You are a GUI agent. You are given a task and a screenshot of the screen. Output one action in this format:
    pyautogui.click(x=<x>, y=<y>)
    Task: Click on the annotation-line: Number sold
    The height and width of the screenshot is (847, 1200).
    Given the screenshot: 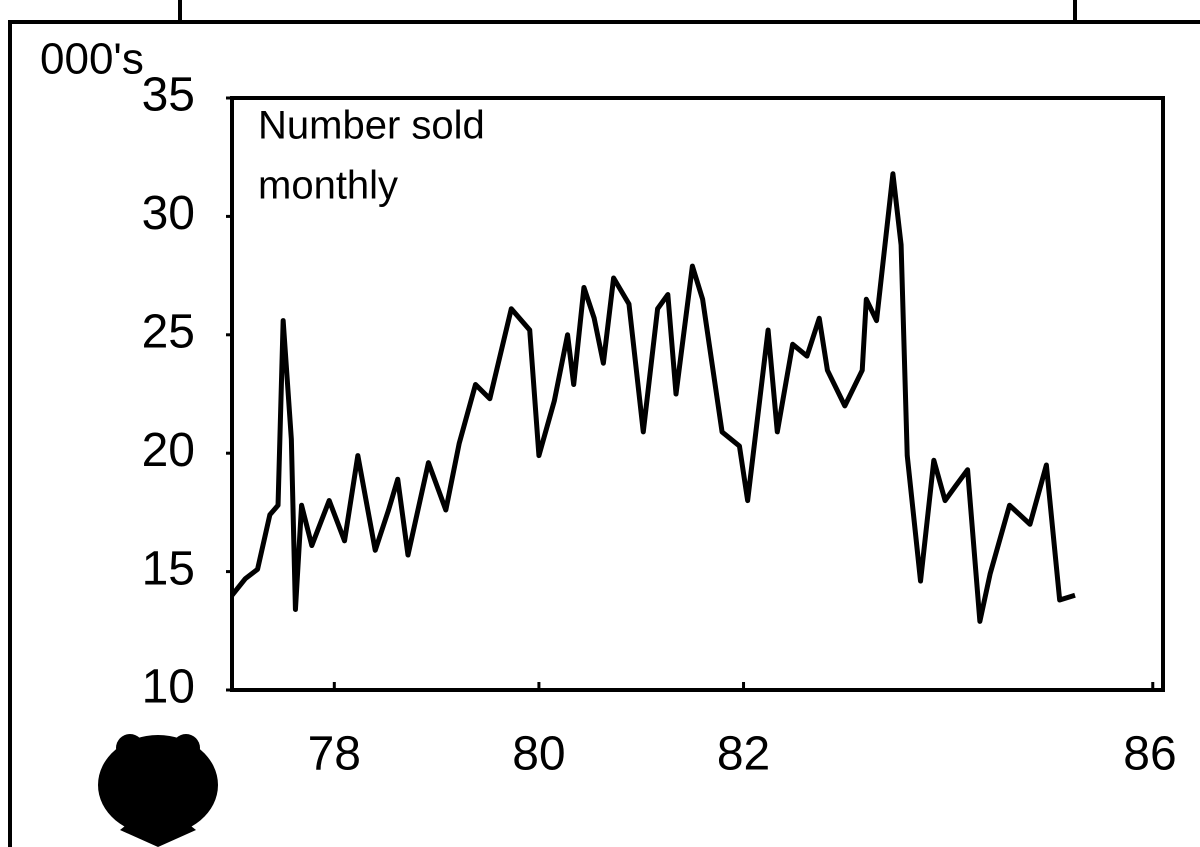 What is the action you would take?
    pyautogui.click(x=371, y=126)
    